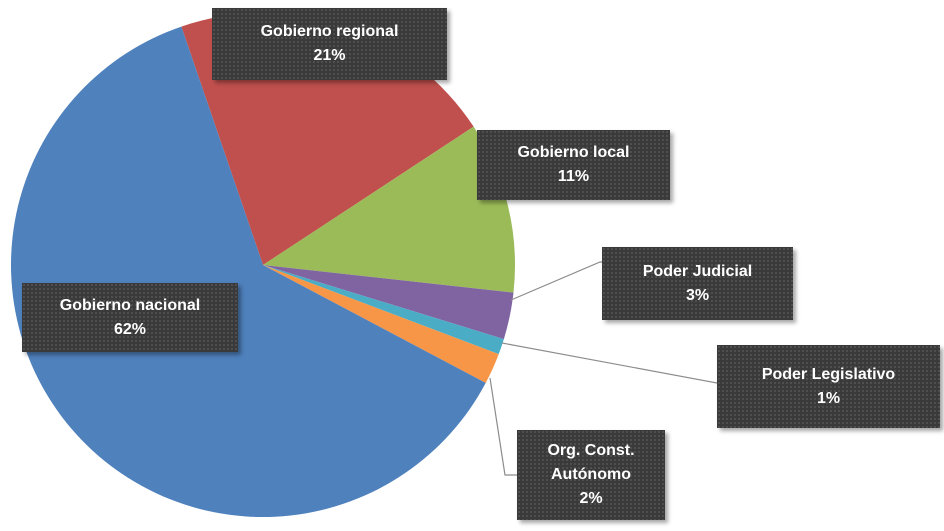 The width and height of the screenshot is (944, 531). What do you see at coordinates (828, 398) in the screenshot?
I see `label-value: 1%` at bounding box center [828, 398].